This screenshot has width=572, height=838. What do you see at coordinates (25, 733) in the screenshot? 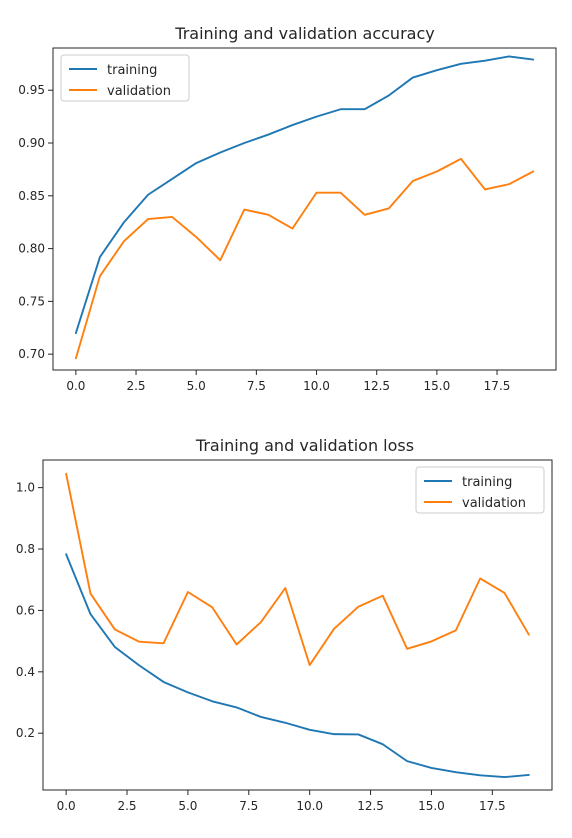
I see `y-tick-label: 0.2` at bounding box center [25, 733].